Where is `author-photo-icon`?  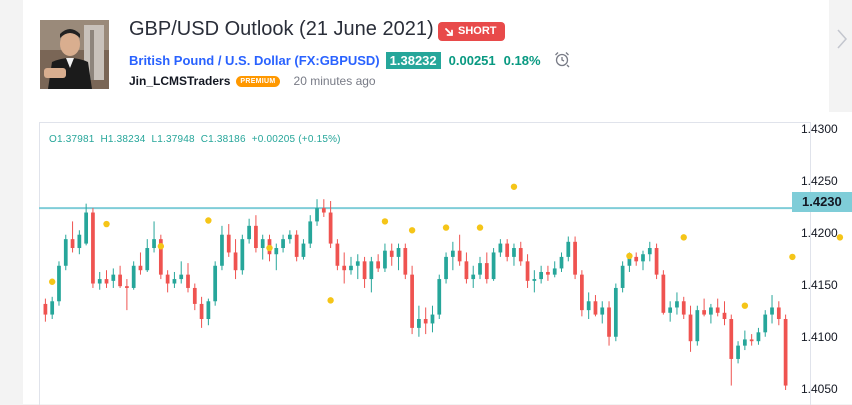
author-photo-icon is located at coordinates (74, 54).